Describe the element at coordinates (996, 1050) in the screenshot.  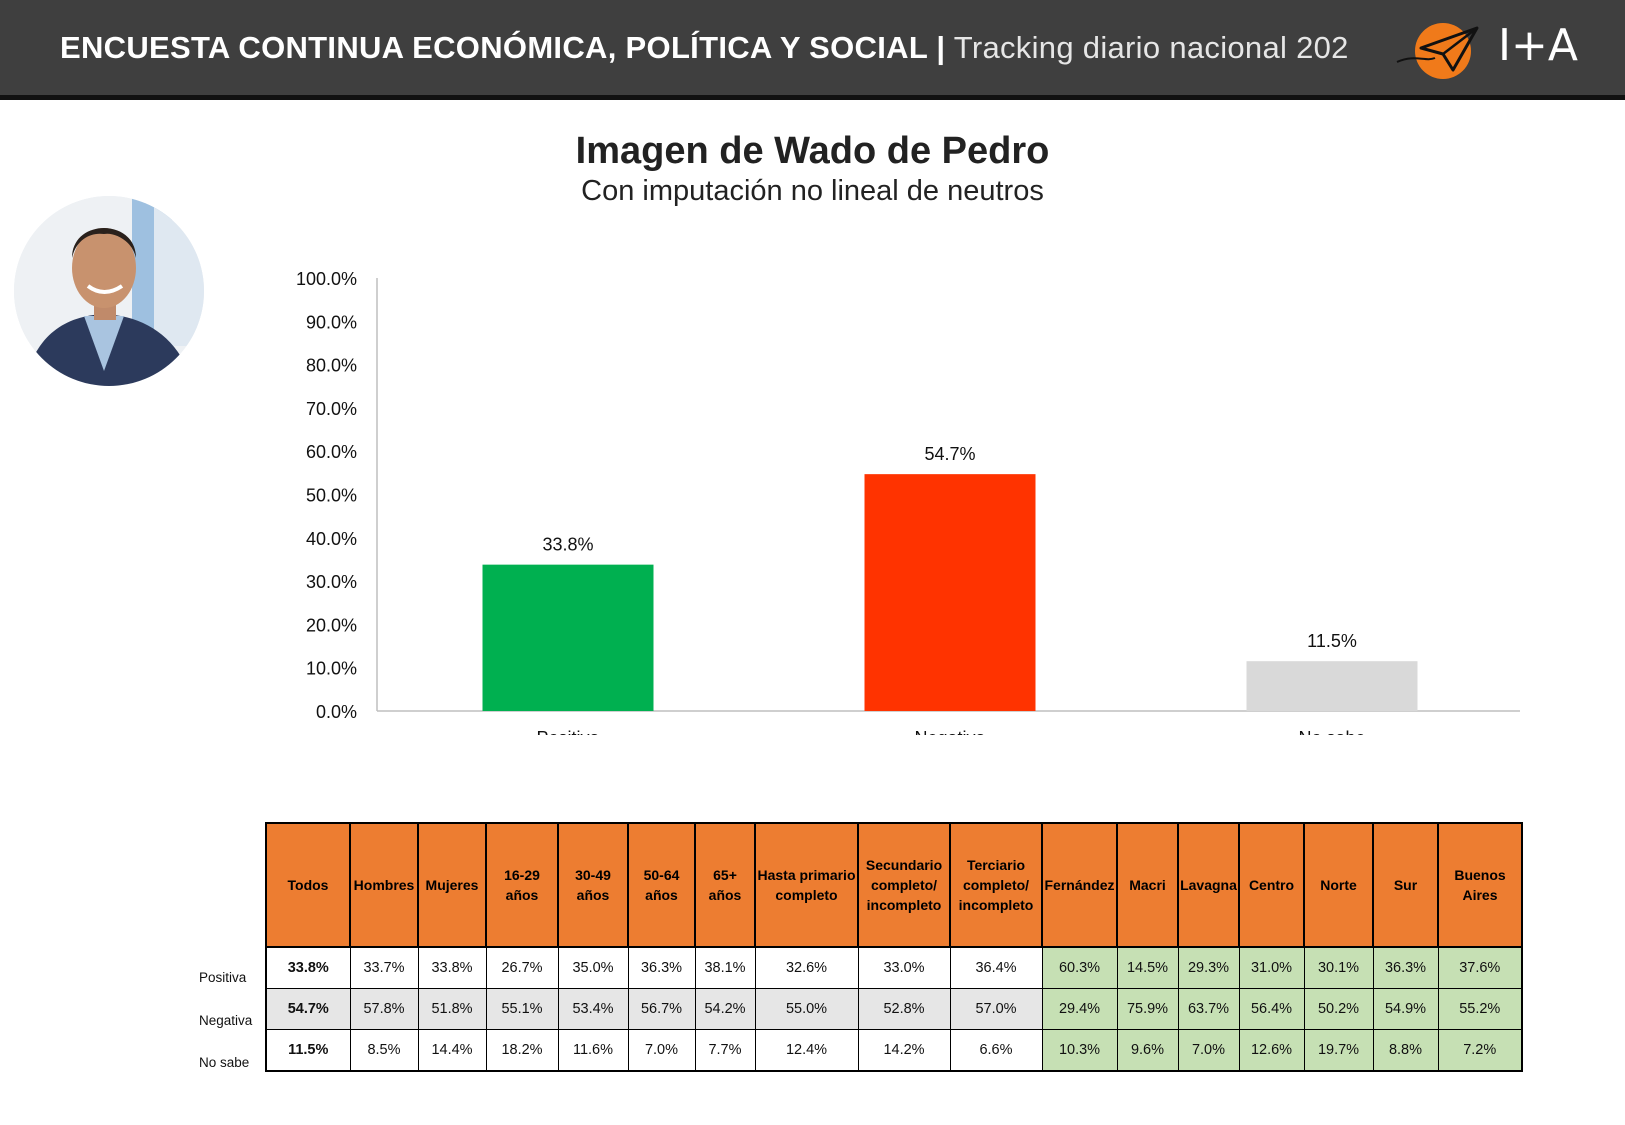
I see `table-cell: 6.6%` at that location.